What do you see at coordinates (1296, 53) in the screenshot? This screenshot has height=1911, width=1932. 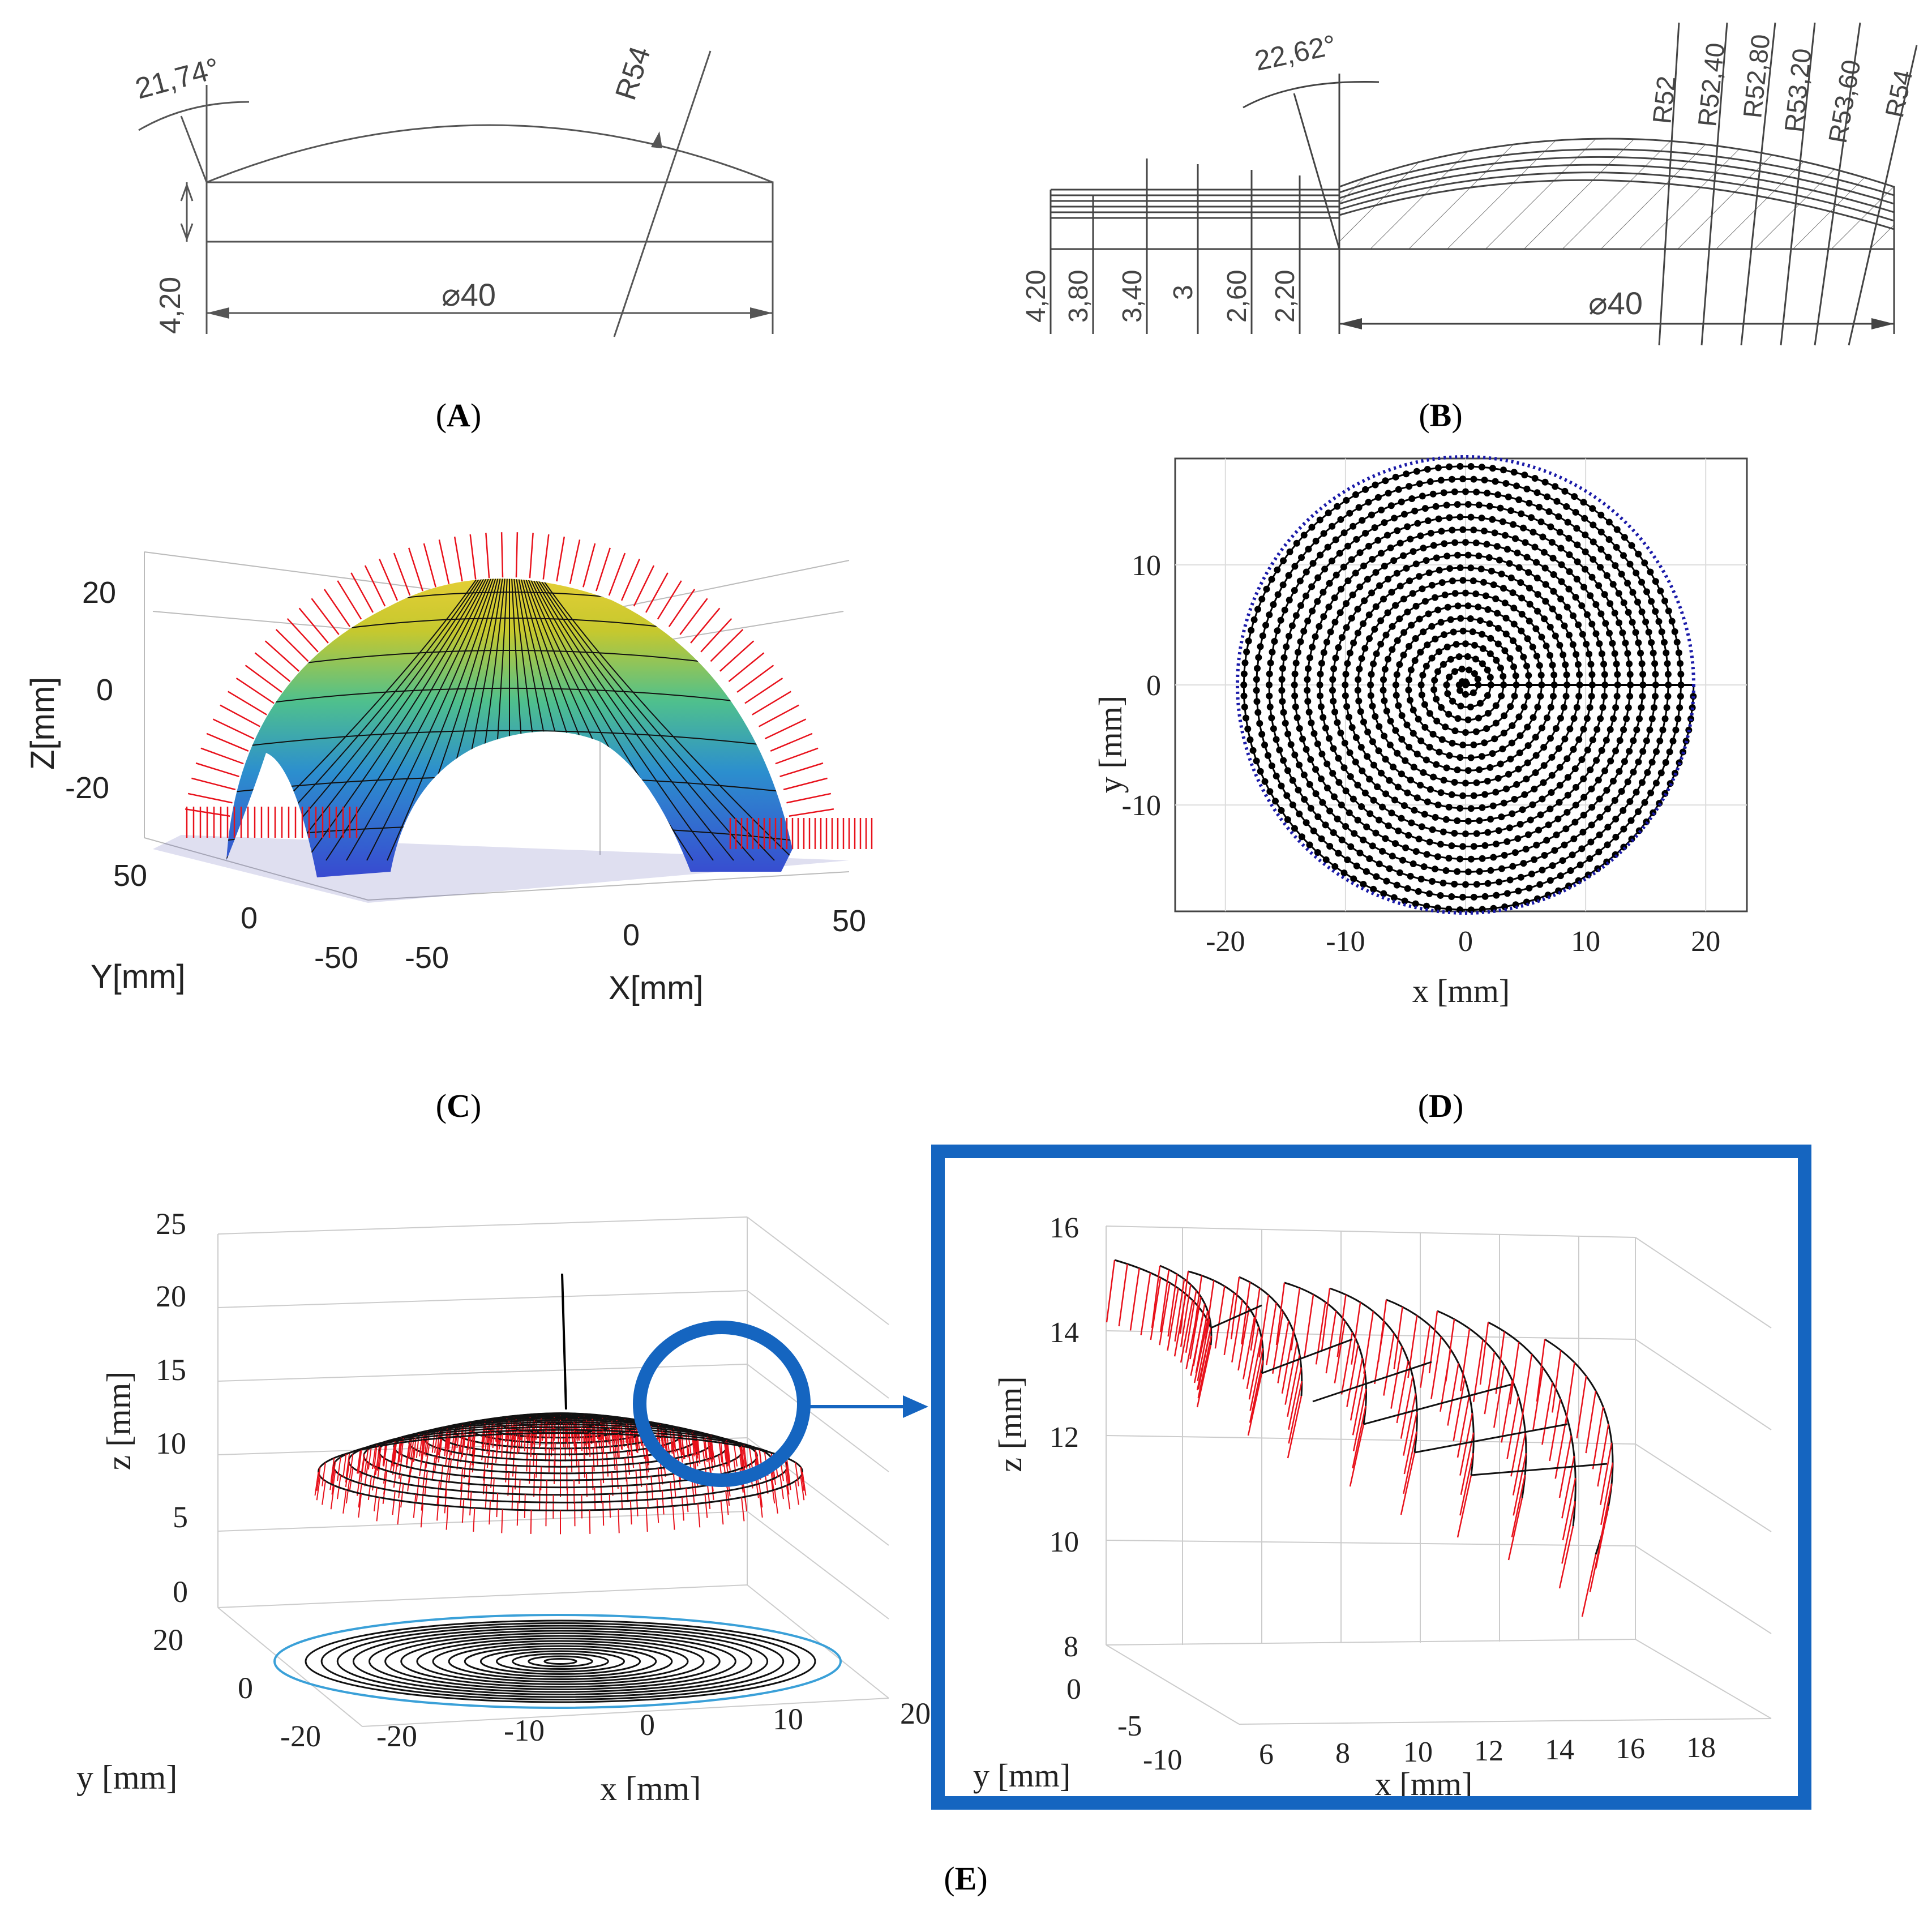 I see `angle-label: 22,62°` at bounding box center [1296, 53].